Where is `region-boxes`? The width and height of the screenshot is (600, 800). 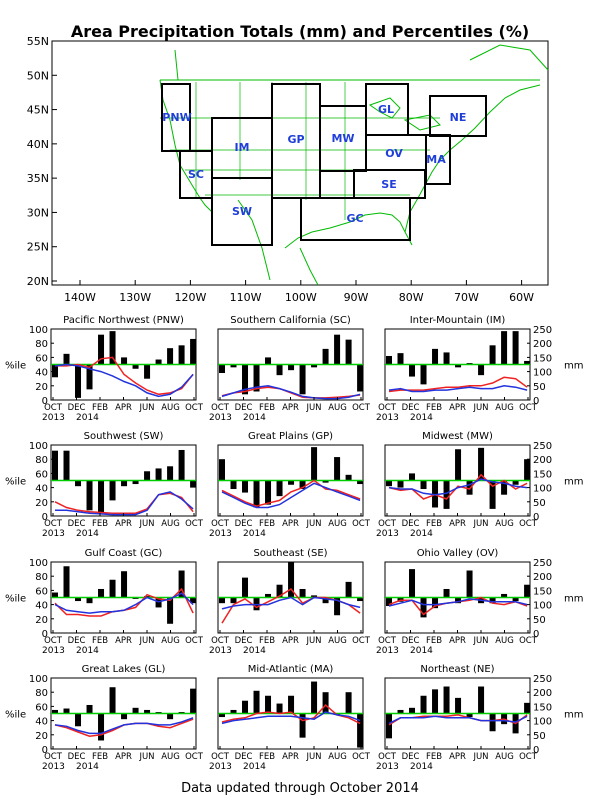 region-boxes is located at coordinates (324, 164).